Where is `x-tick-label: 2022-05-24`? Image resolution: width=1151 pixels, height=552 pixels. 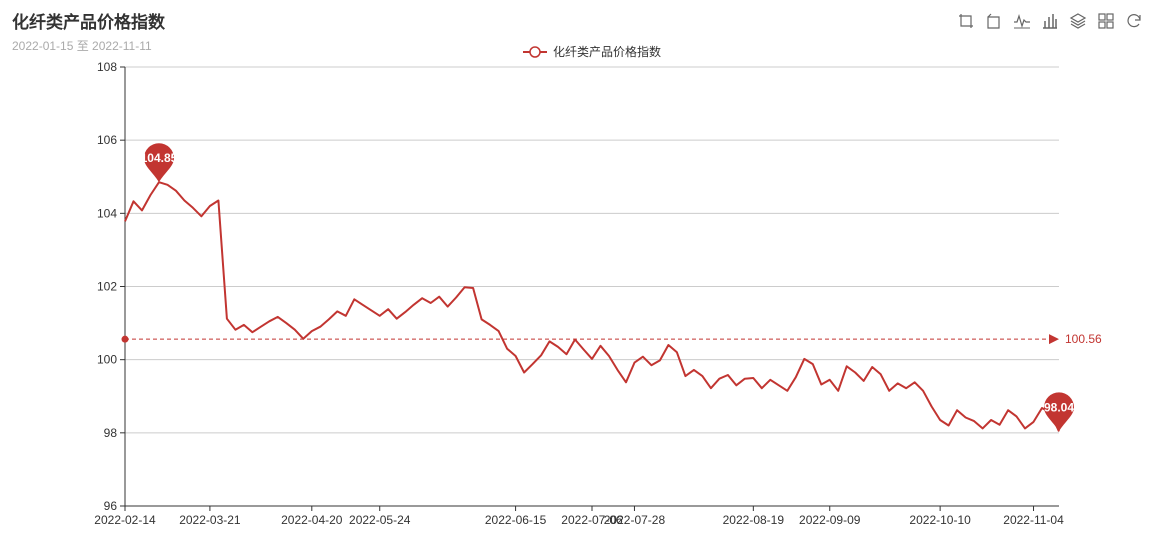 x-tick-label: 2022-05-24 is located at coordinates (380, 520).